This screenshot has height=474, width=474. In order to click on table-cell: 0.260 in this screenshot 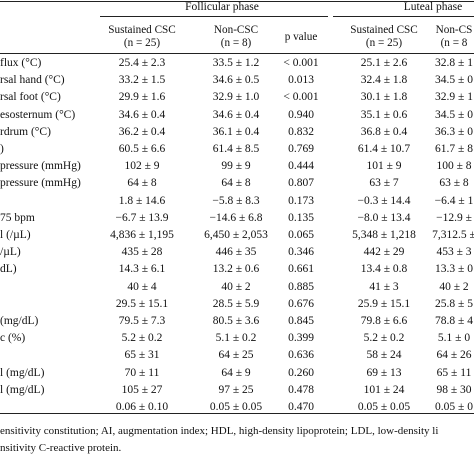, I will do `click(301, 372)`.